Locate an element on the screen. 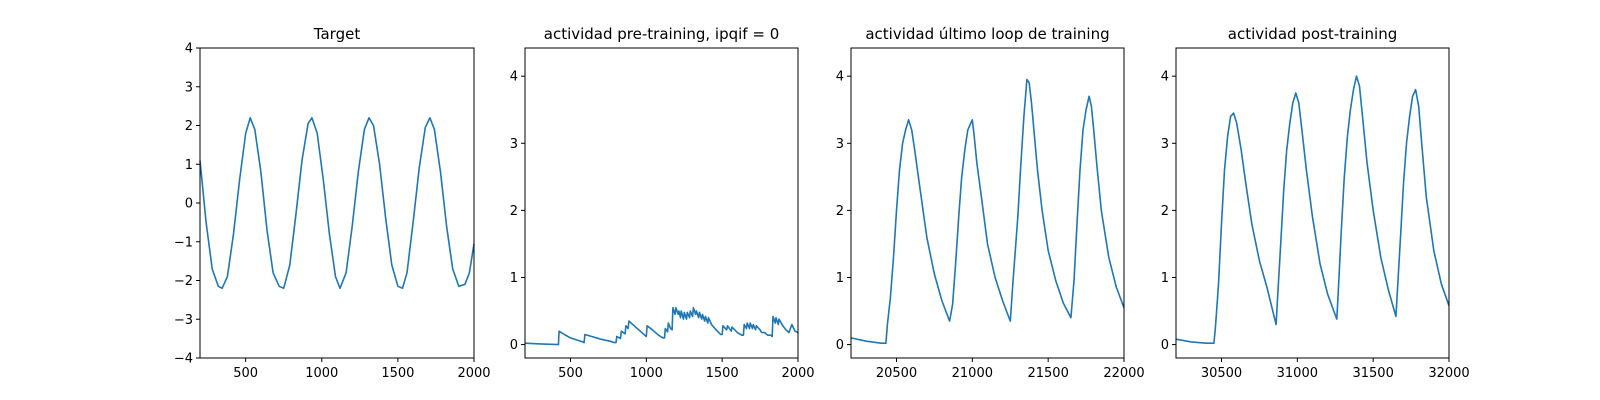  y-tick-label: −1 is located at coordinates (183, 242).